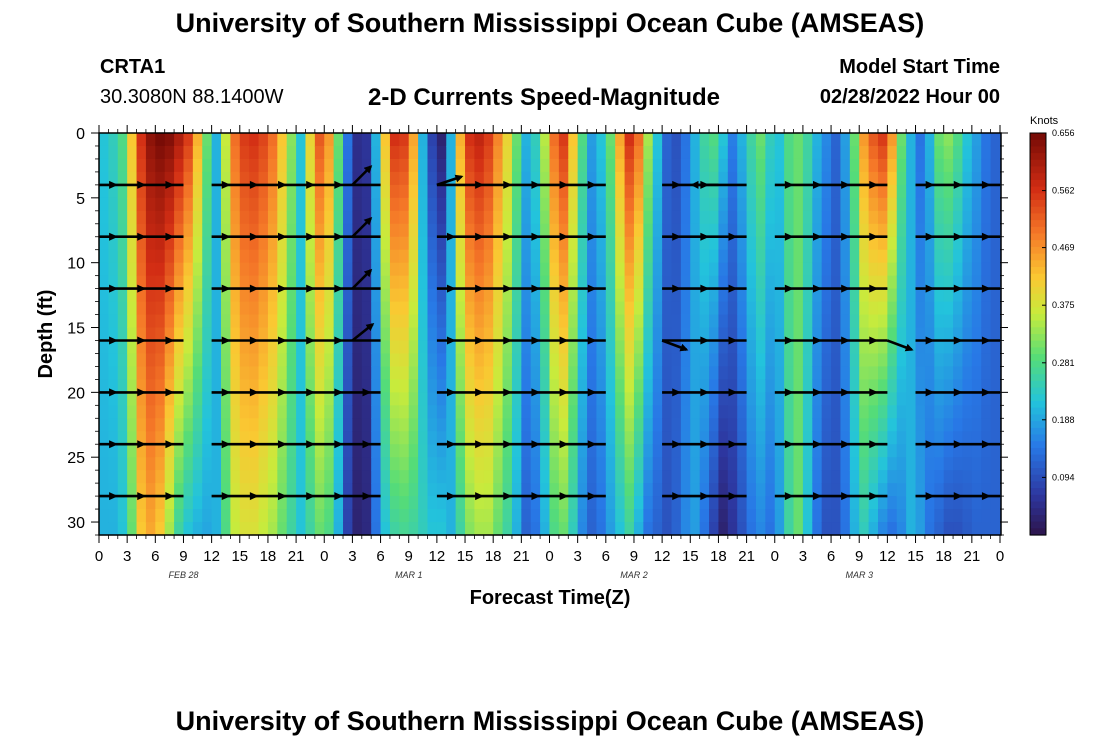 The width and height of the screenshot is (1100, 750). What do you see at coordinates (437, 556) in the screenshot?
I see `x-tick-label: 12` at bounding box center [437, 556].